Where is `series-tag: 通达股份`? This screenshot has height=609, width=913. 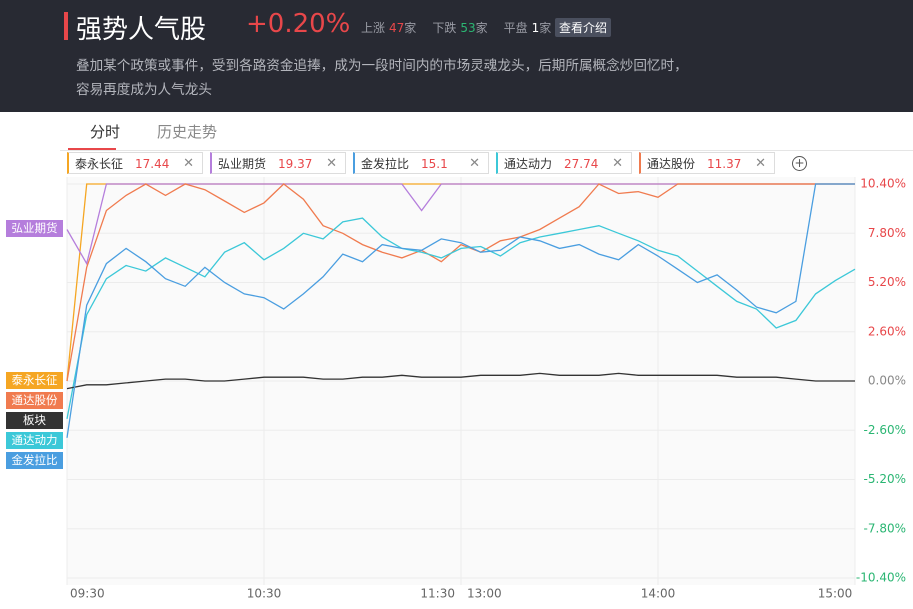 series-tag: 通达股份 is located at coordinates (34, 400).